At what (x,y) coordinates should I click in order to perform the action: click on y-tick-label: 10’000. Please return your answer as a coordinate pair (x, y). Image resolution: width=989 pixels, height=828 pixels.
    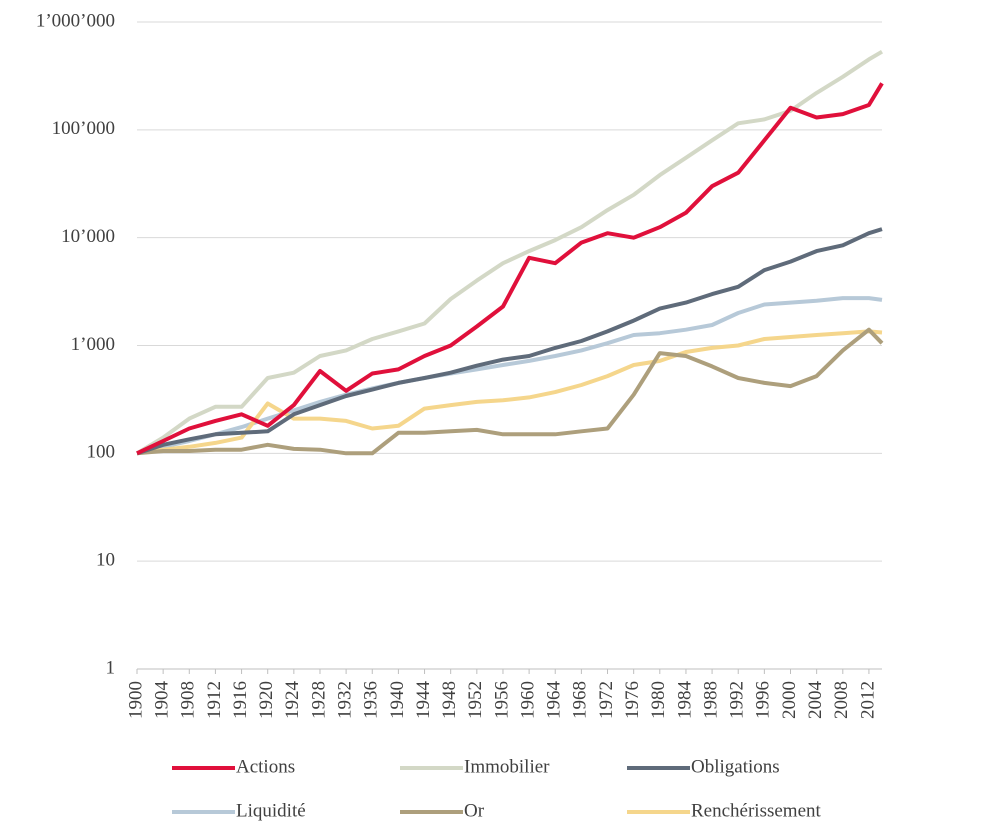
    Looking at the image, I should click on (88, 236).